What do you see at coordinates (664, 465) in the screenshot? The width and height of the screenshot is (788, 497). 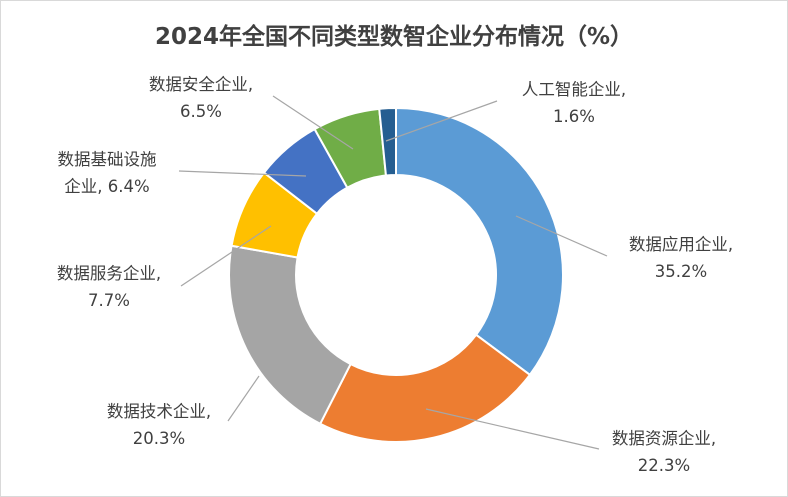 I see `data-label-value: 22.3%` at bounding box center [664, 465].